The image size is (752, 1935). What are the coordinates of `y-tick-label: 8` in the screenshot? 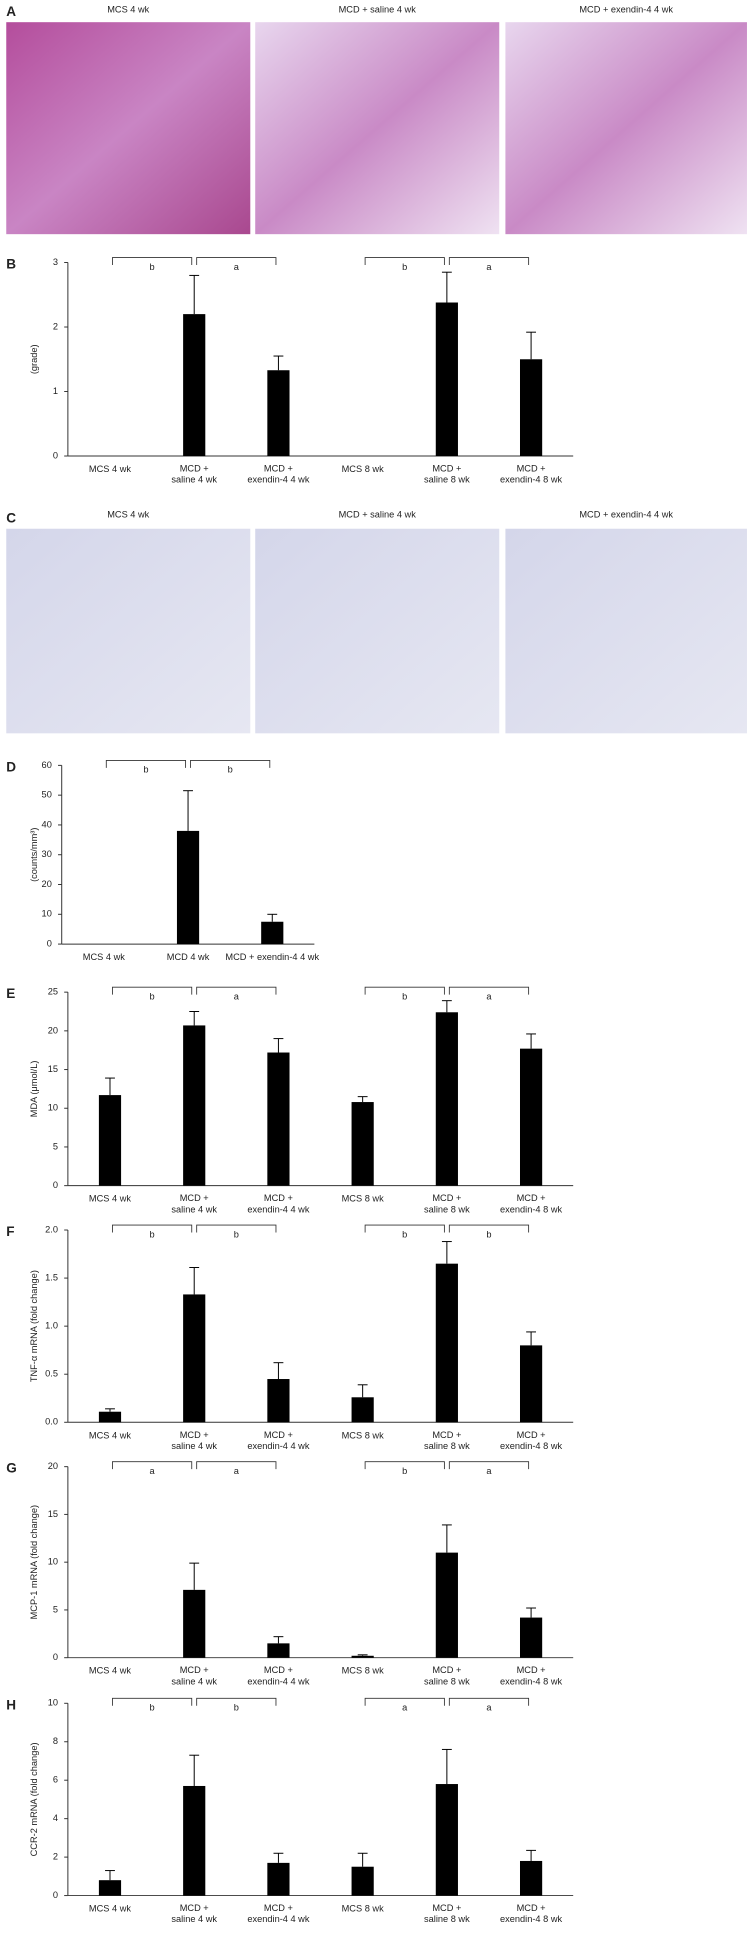 It's located at (55, 1741).